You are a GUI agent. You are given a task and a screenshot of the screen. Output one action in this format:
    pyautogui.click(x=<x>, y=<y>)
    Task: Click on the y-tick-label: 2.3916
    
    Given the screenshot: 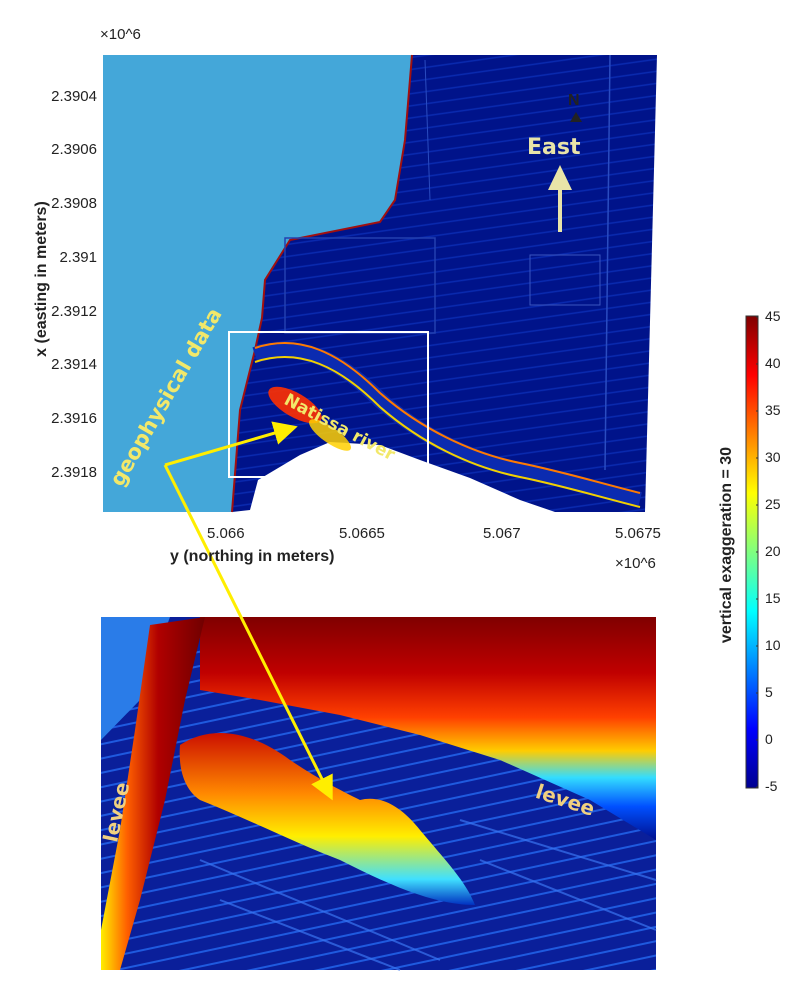 What is the action you would take?
    pyautogui.click(x=74, y=418)
    